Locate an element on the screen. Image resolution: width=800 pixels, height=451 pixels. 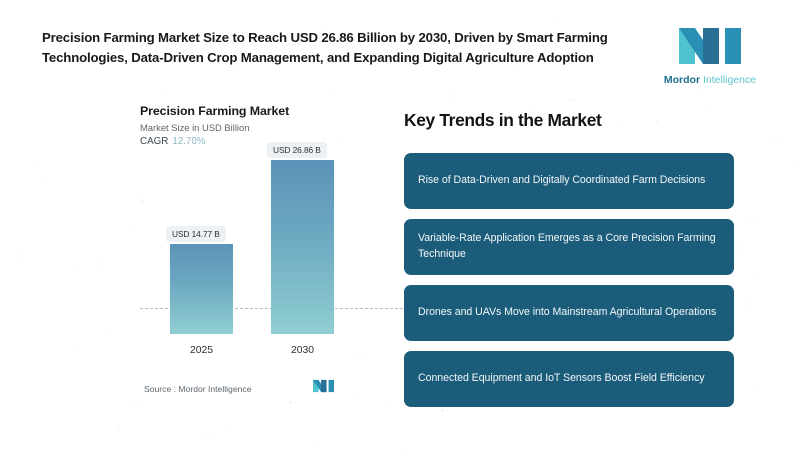
x-axis-label-2025: 2025 is located at coordinates (201, 350).